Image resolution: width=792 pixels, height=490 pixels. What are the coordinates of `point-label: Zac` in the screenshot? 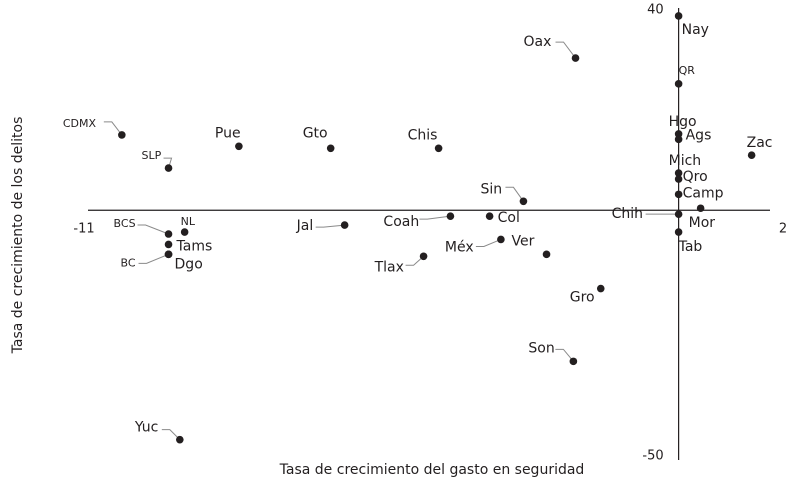 It's located at (760, 143).